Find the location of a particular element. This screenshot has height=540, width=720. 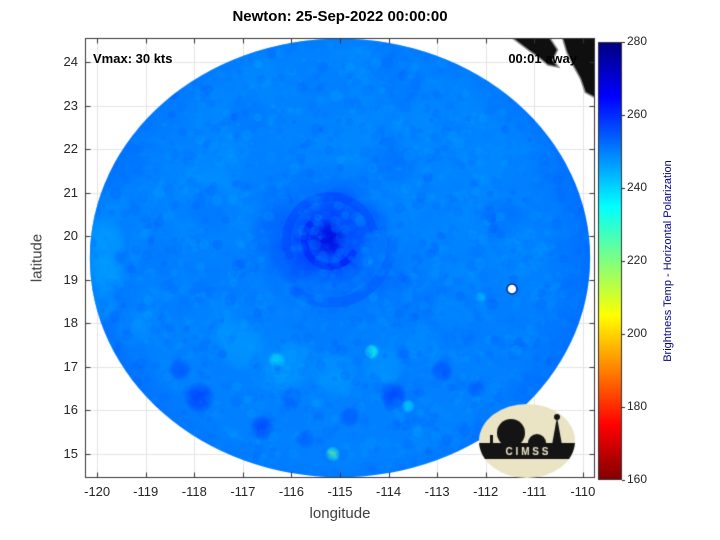

x-tick-label: -113 is located at coordinates (437, 491).